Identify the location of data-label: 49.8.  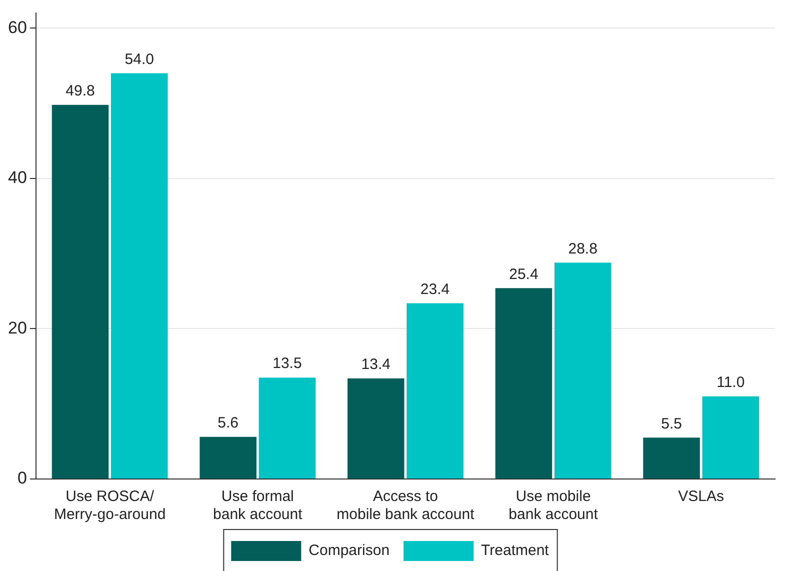
(80, 91).